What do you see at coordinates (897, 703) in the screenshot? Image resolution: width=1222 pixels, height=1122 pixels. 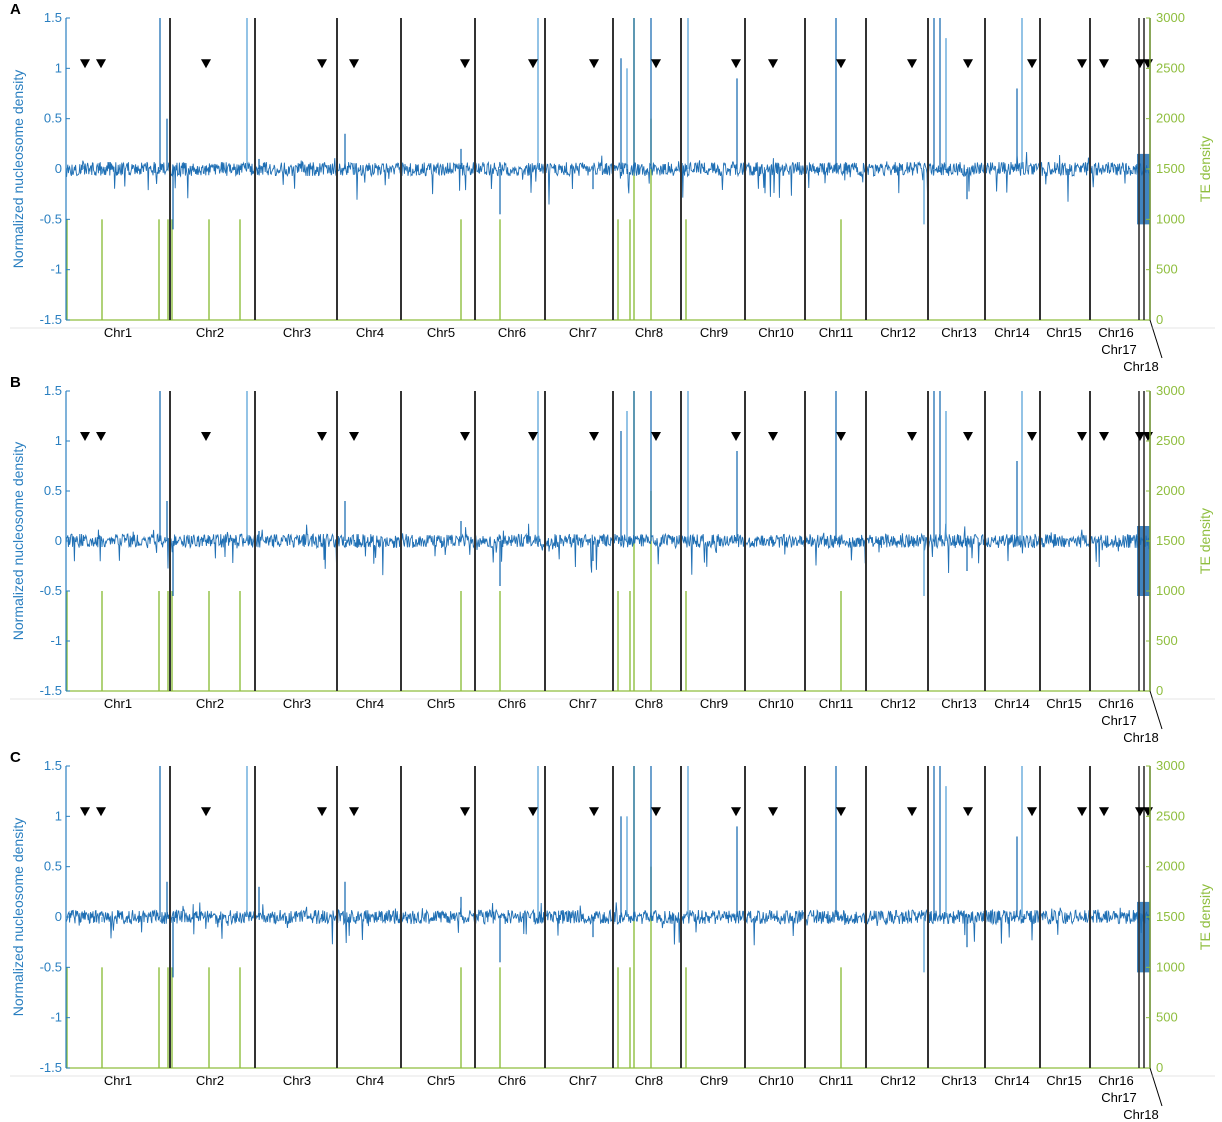 I see `chromosome-label: Chr12` at bounding box center [897, 703].